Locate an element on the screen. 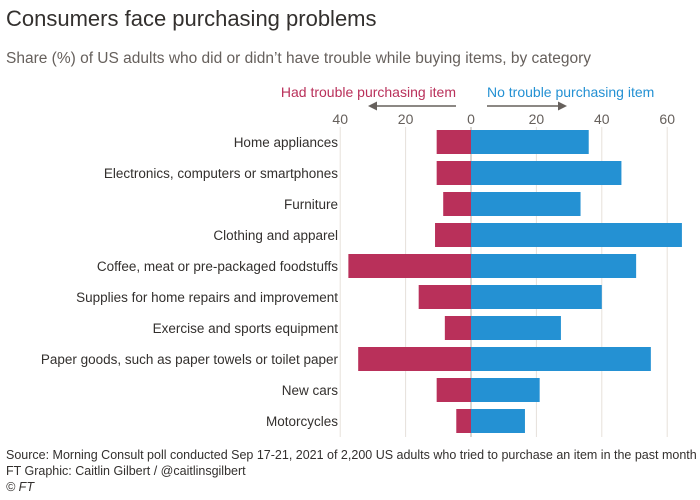  category-label: Exercise and sports equipment is located at coordinates (246, 328).